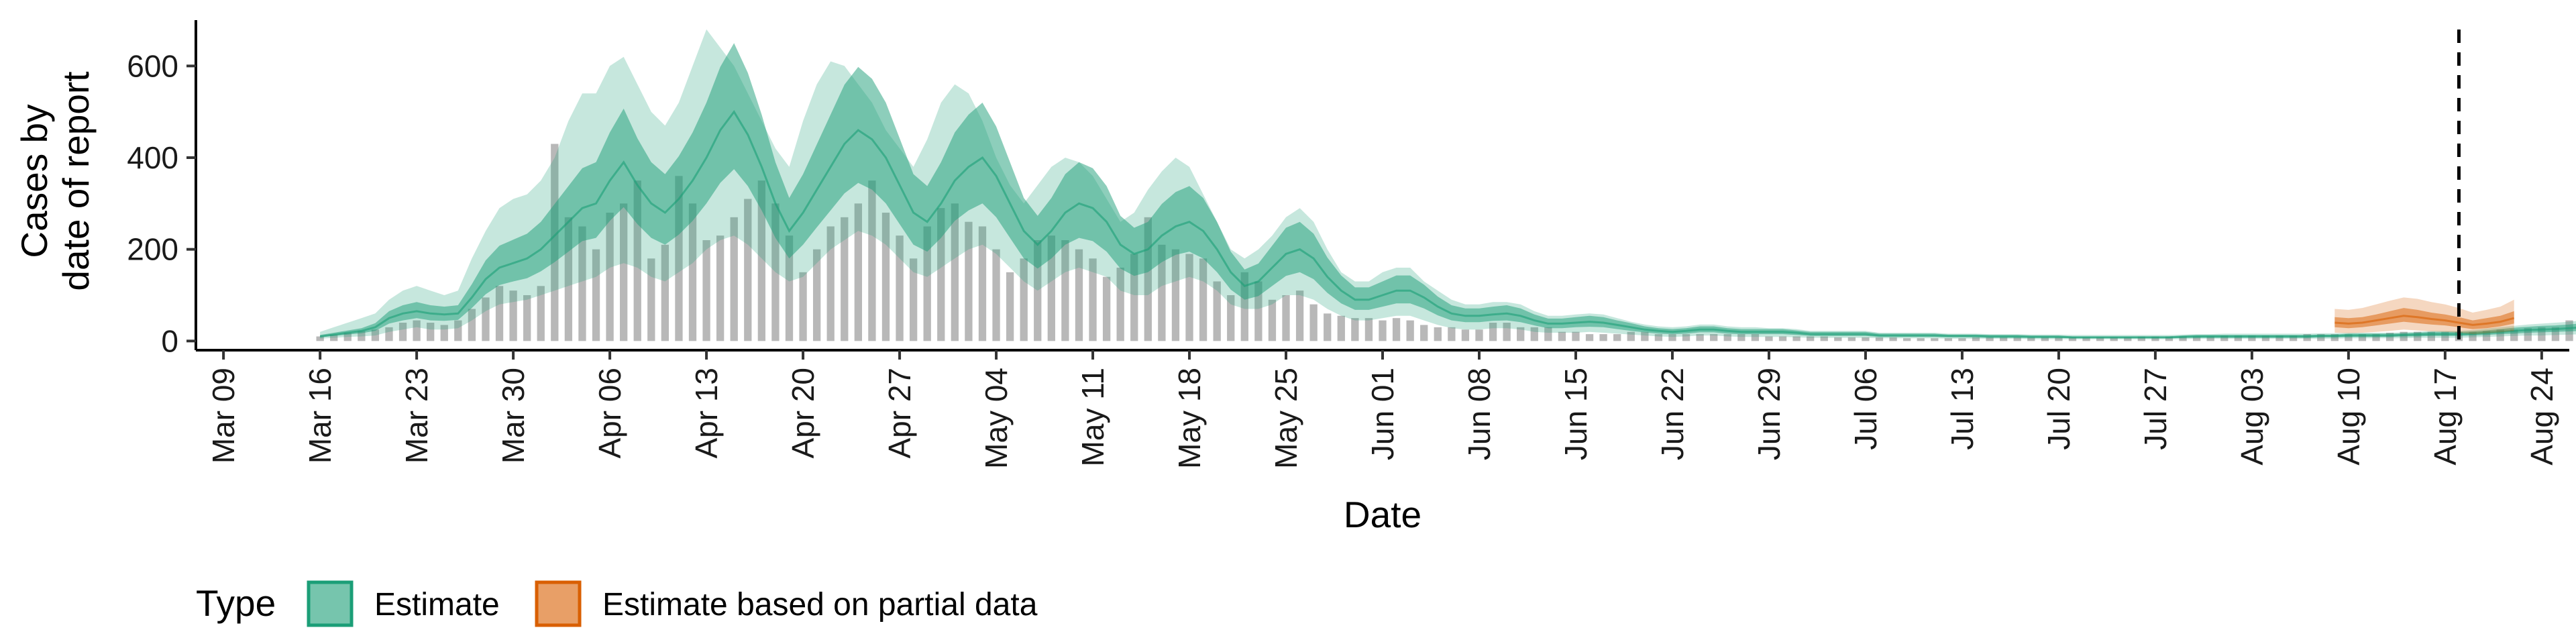 This screenshot has height=644, width=2576. I want to click on x-tick-label: Mar 09, so click(223, 416).